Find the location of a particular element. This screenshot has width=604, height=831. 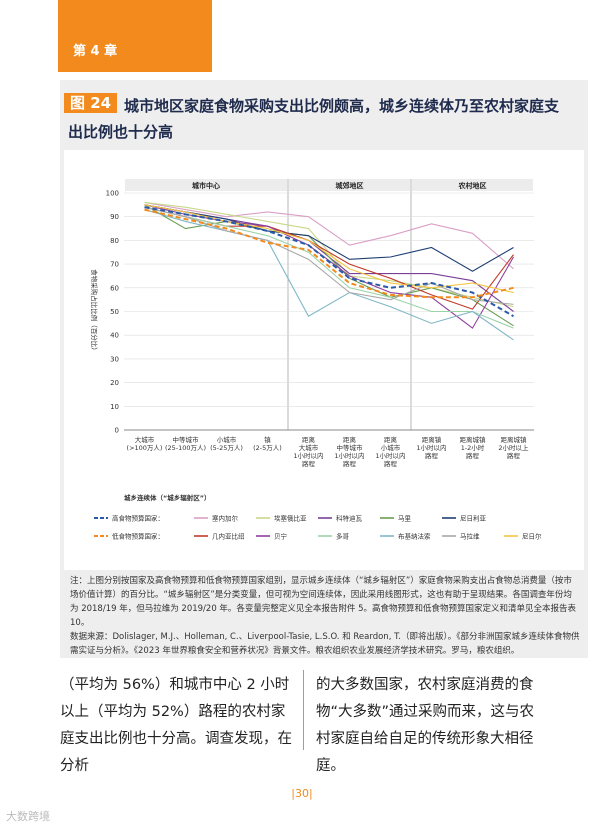

x-tick-label: 距离大城市 1小时以内路程 is located at coordinates (308, 451).